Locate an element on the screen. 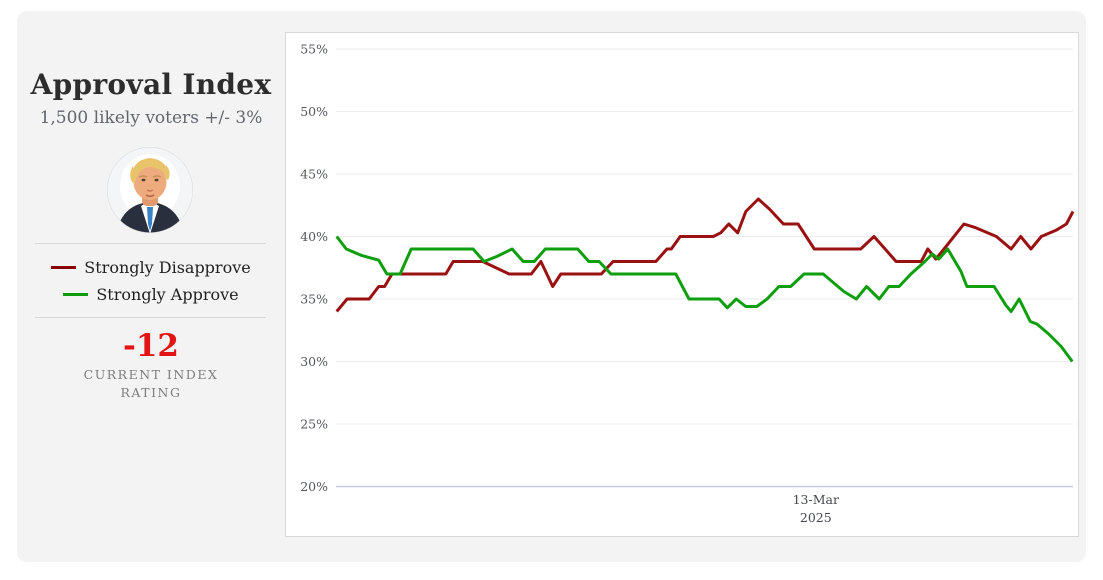 The height and width of the screenshot is (580, 1103). approve-line-swatch is located at coordinates (76, 294).